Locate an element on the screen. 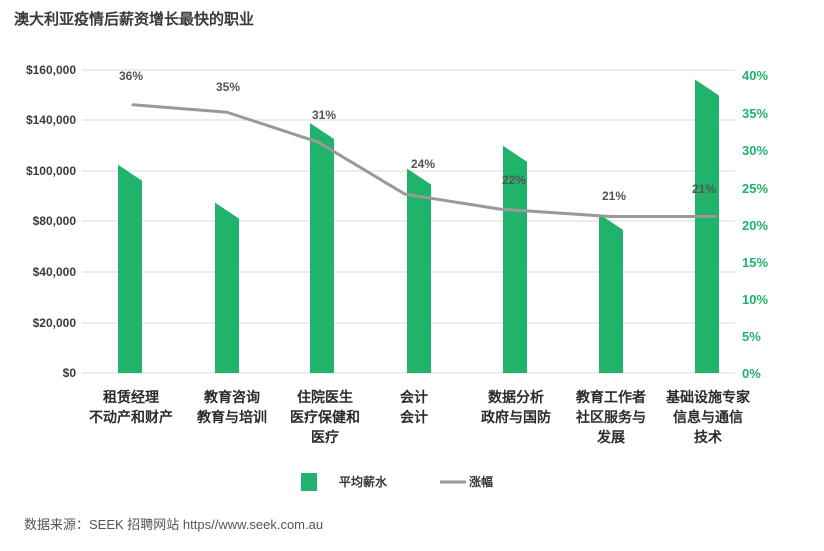  legend-bar-label: 平均薪水 is located at coordinates (363, 481).